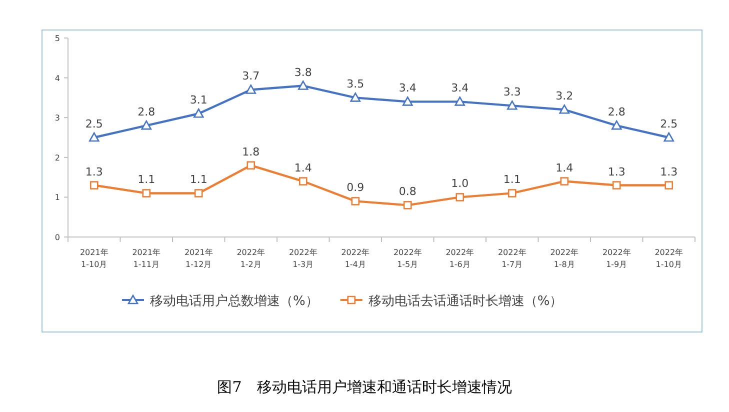 This screenshot has height=412, width=729. I want to click on data-label: 1.0, so click(460, 183).